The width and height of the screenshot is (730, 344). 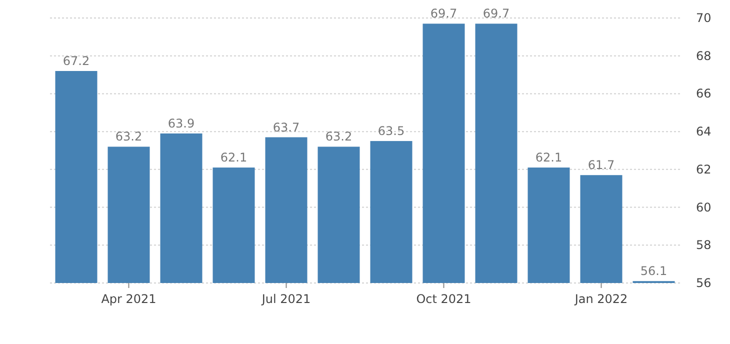 What do you see at coordinates (286, 127) in the screenshot?
I see `data-label: 63.7` at bounding box center [286, 127].